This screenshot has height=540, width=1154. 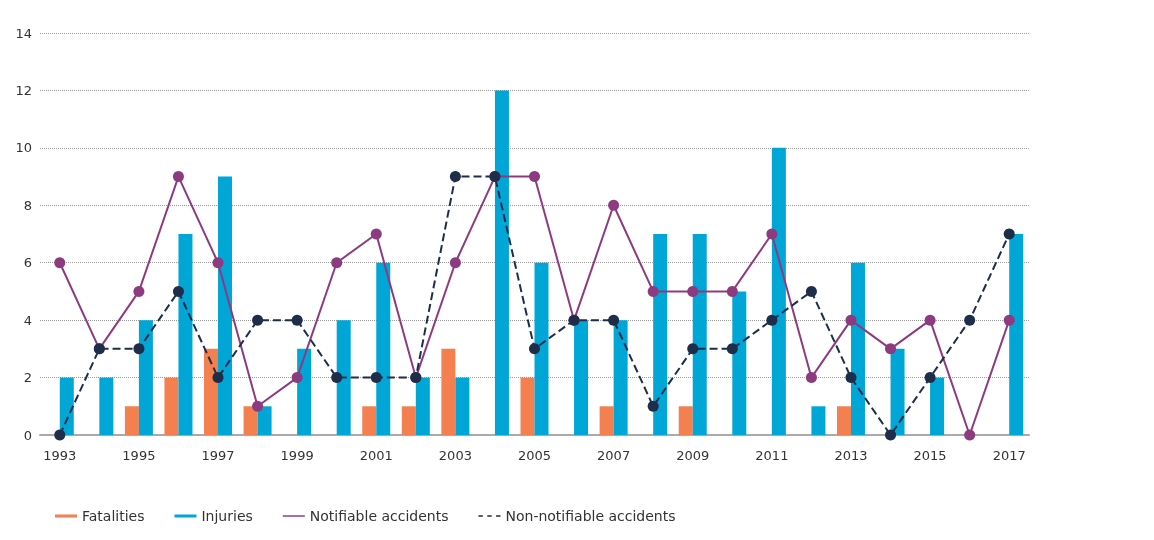 I want to click on x-tick-label: 1995, so click(x=139, y=455).